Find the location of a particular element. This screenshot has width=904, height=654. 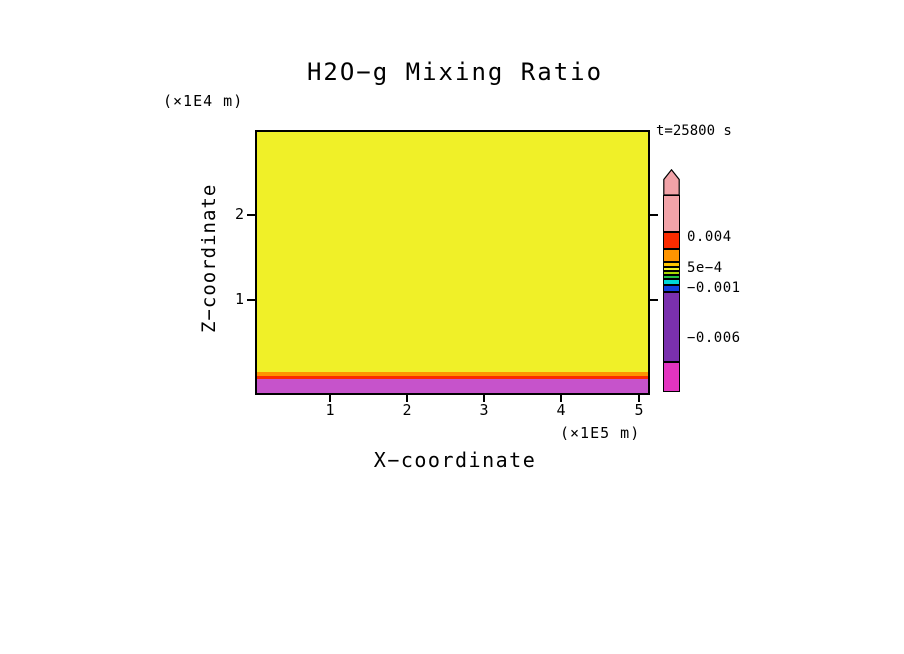

colorbar-label: −0.001 is located at coordinates (714, 288).